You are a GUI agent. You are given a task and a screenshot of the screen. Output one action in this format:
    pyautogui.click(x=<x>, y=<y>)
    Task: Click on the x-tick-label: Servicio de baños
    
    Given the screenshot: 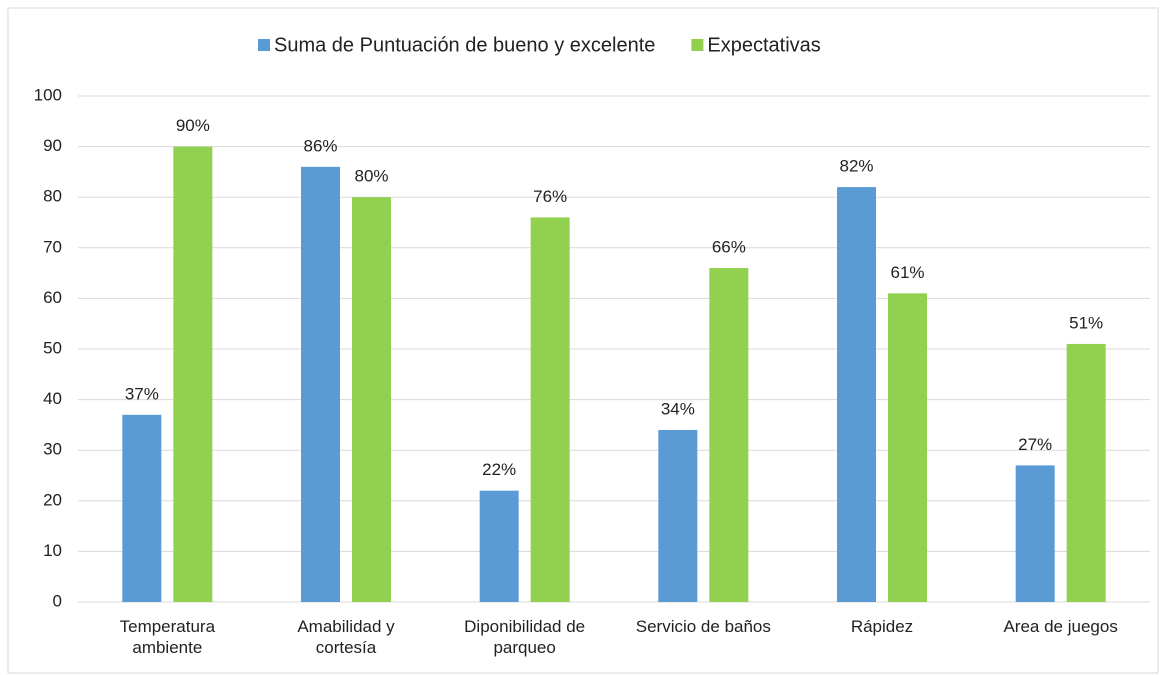 What is the action you would take?
    pyautogui.click(x=703, y=626)
    